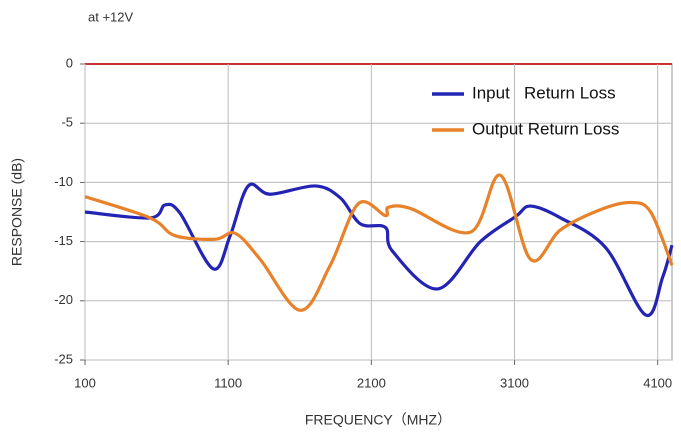 The width and height of the screenshot is (681, 432). Describe the element at coordinates (85, 382) in the screenshot. I see `x-tick-label: 100` at that location.